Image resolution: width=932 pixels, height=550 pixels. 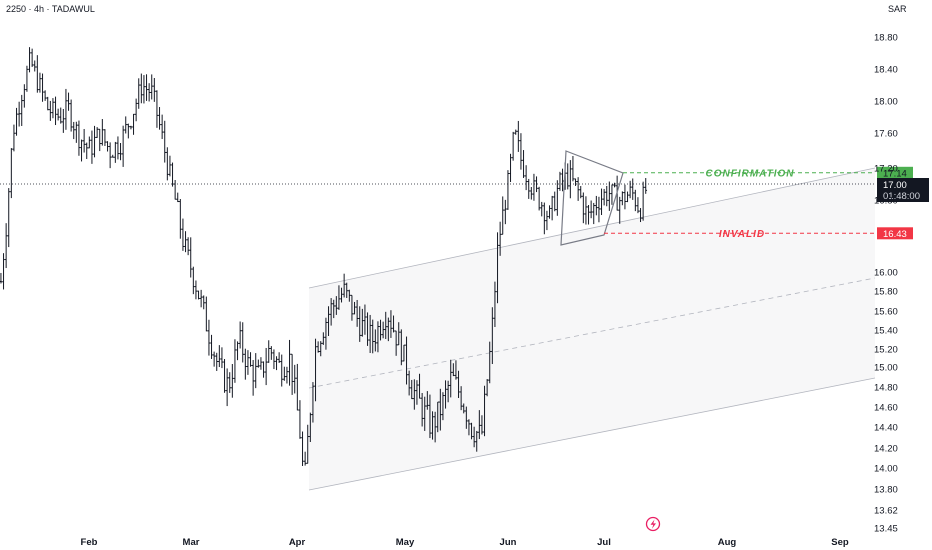 I want to click on svg-text: 16.43, so click(x=895, y=234).